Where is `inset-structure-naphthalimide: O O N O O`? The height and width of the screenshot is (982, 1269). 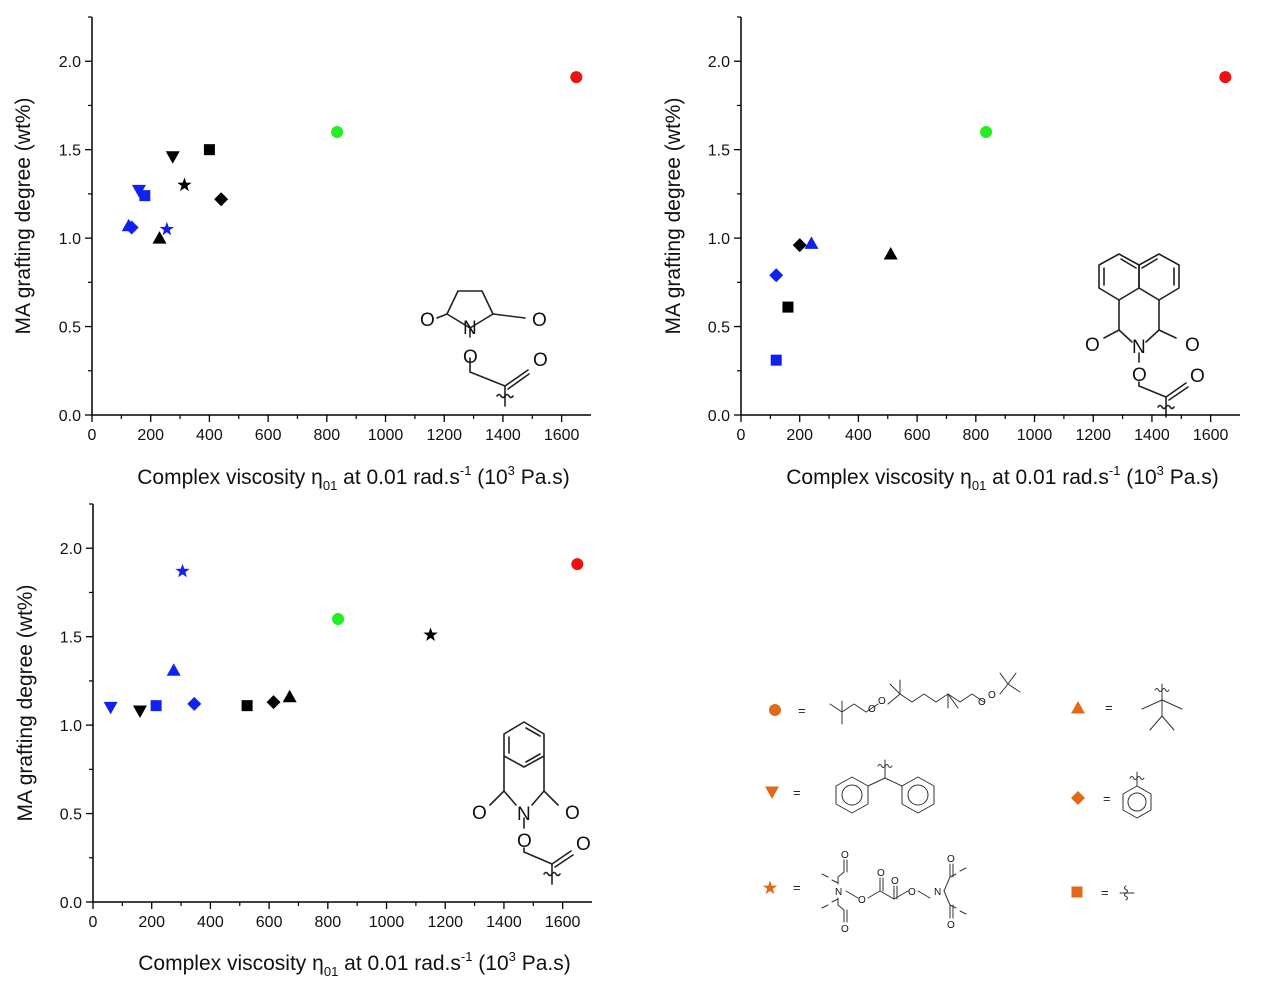
inset-structure-naphthalimide: O O N O O is located at coordinates (1145, 335).